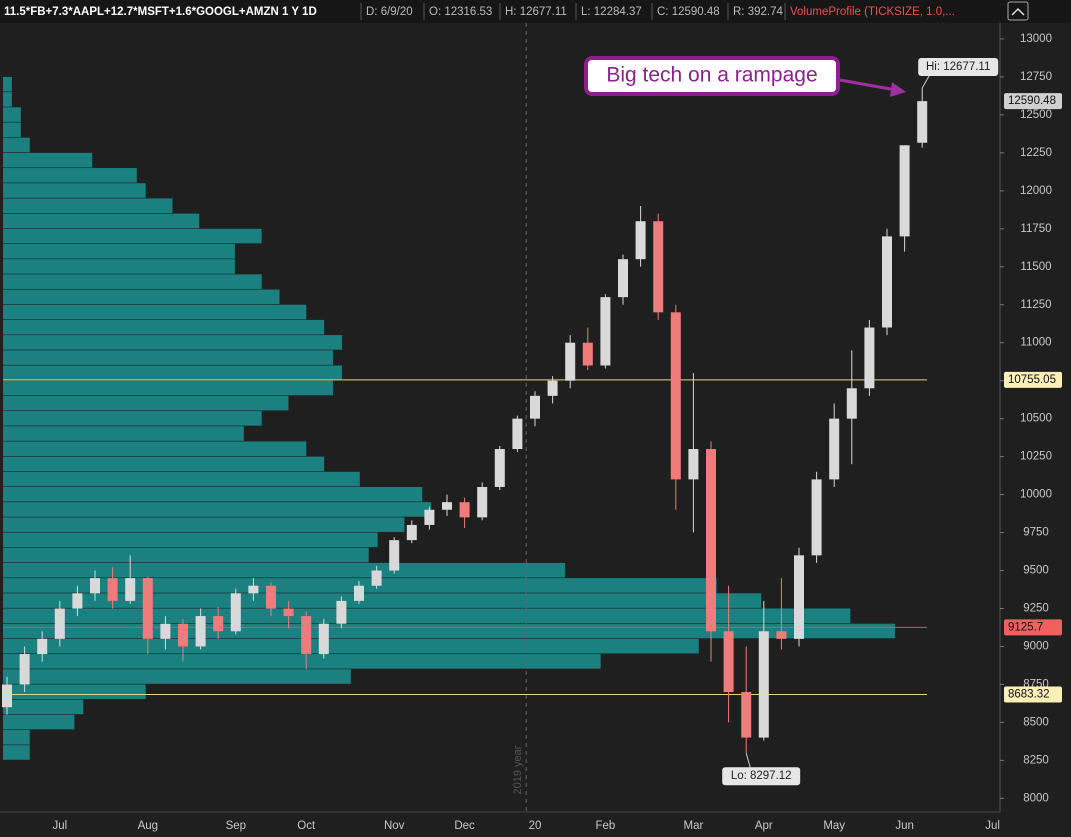 The width and height of the screenshot is (1071, 837). I want to click on header-field: C: 12590.48, so click(688, 12).